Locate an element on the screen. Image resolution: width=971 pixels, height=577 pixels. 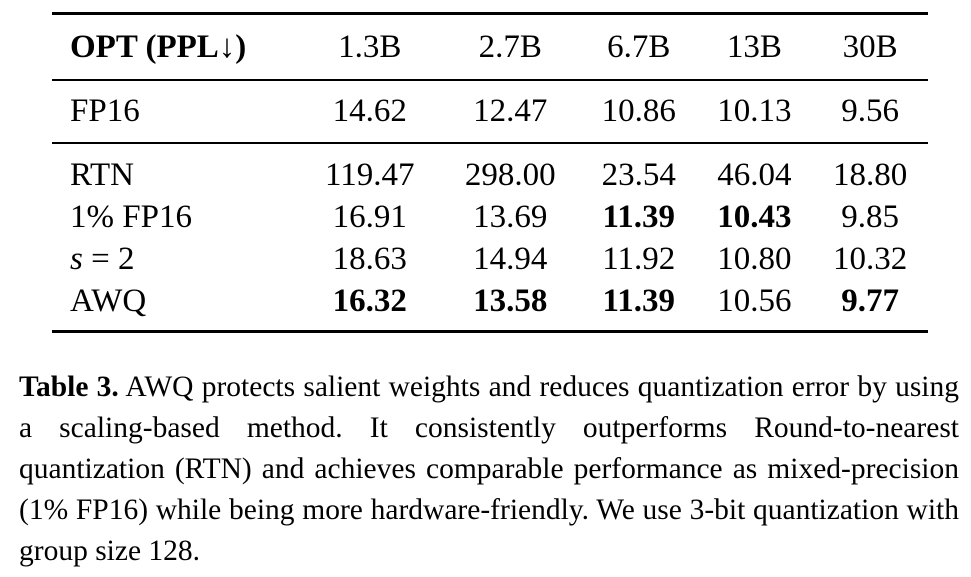
table-row-fp16: FP16 14.62 12.47 10.86 10.13 9.56 is located at coordinates (490, 112).